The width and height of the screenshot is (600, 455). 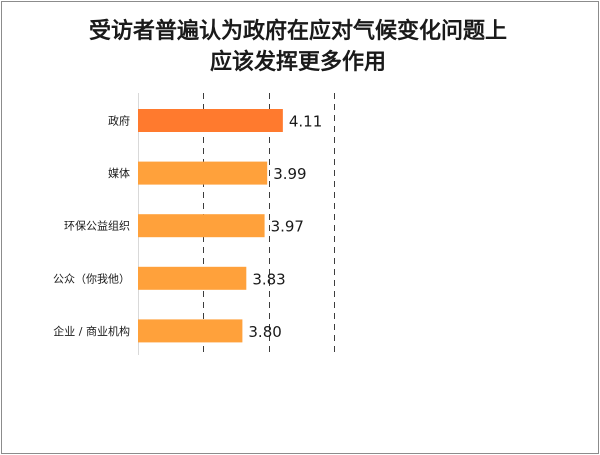 What do you see at coordinates (119, 121) in the screenshot?
I see `category-label: 政府` at bounding box center [119, 121].